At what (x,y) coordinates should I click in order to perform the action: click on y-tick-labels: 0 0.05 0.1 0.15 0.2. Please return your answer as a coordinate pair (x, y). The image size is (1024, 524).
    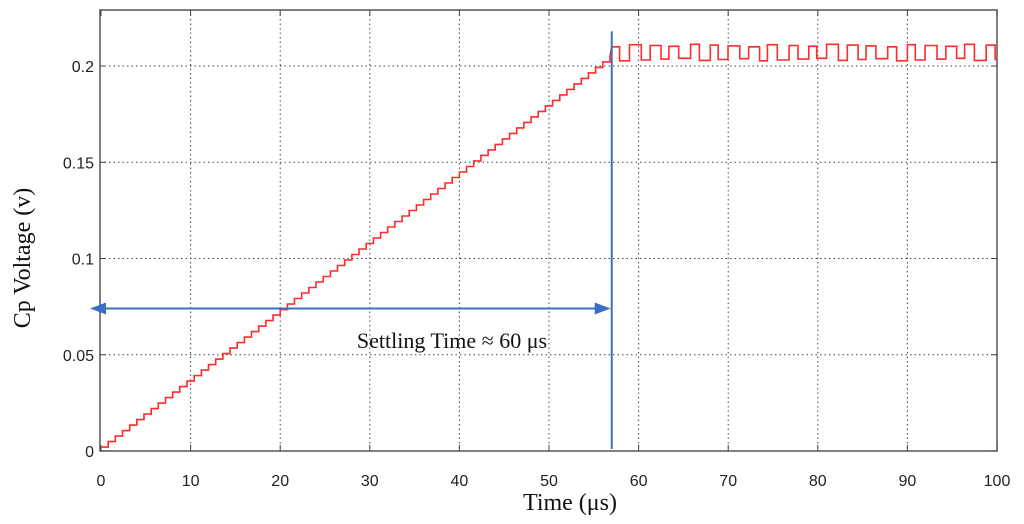
    Looking at the image, I should click on (78, 260).